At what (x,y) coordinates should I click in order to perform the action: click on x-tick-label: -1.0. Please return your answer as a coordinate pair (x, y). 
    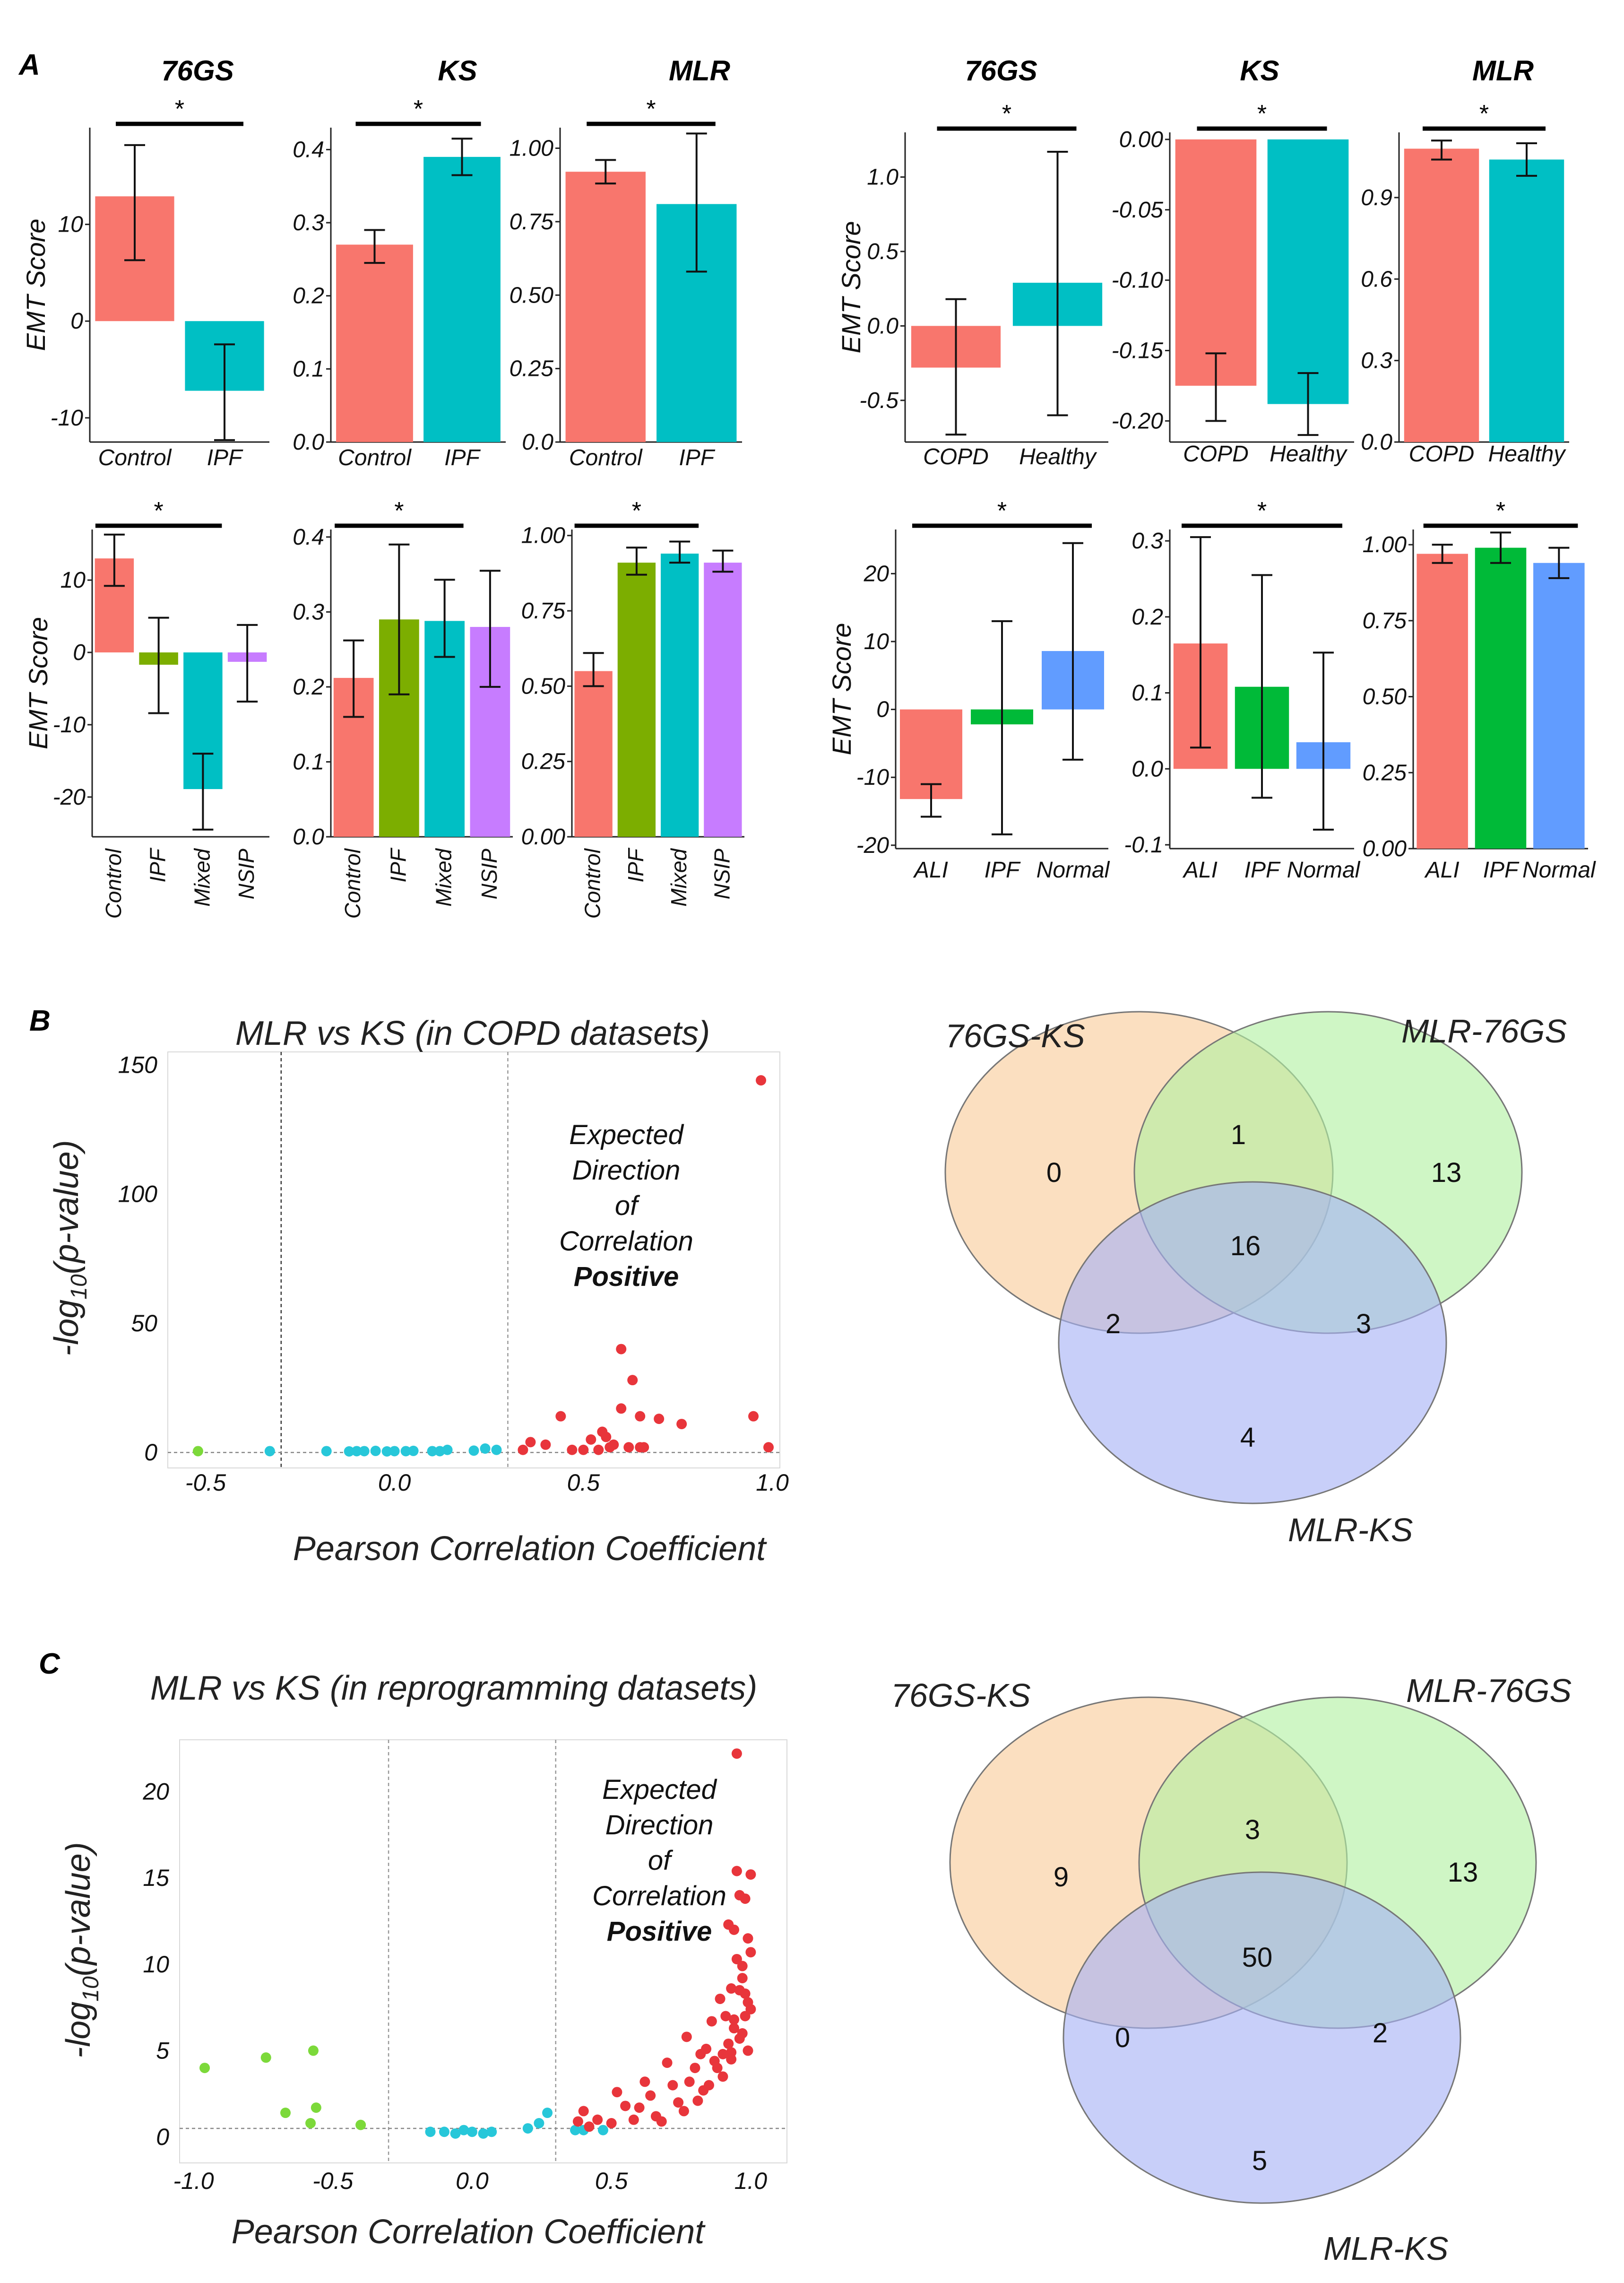
    Looking at the image, I should click on (193, 2181).